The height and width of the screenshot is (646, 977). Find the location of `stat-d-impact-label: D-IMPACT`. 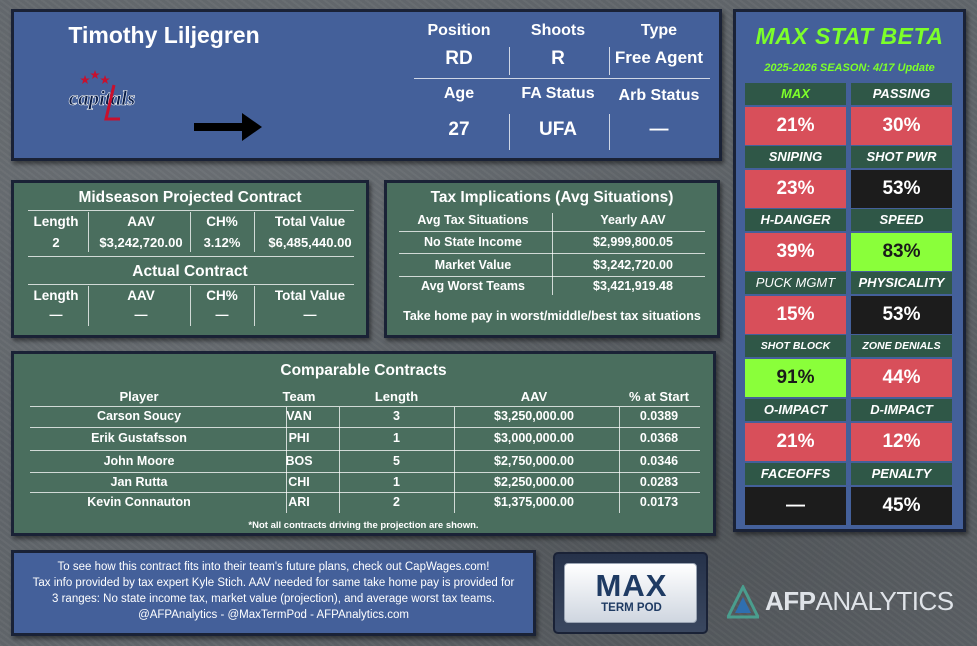

stat-d-impact-label: D-IMPACT is located at coordinates (901, 410).